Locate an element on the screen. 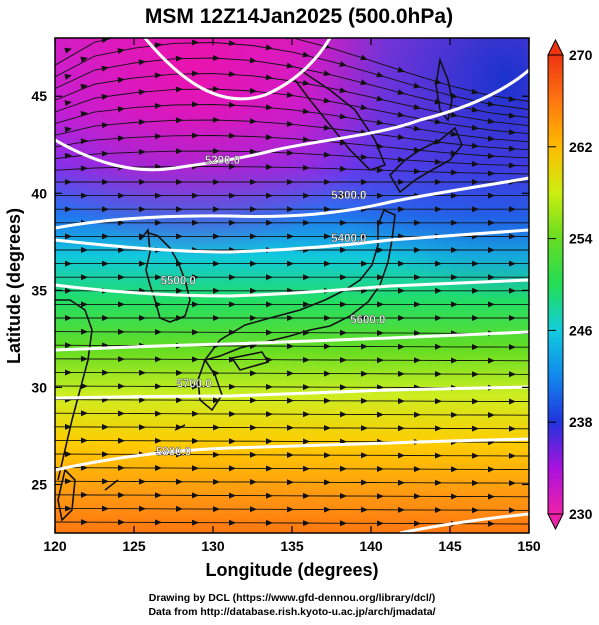  streamline is located at coordinates (292, 496).